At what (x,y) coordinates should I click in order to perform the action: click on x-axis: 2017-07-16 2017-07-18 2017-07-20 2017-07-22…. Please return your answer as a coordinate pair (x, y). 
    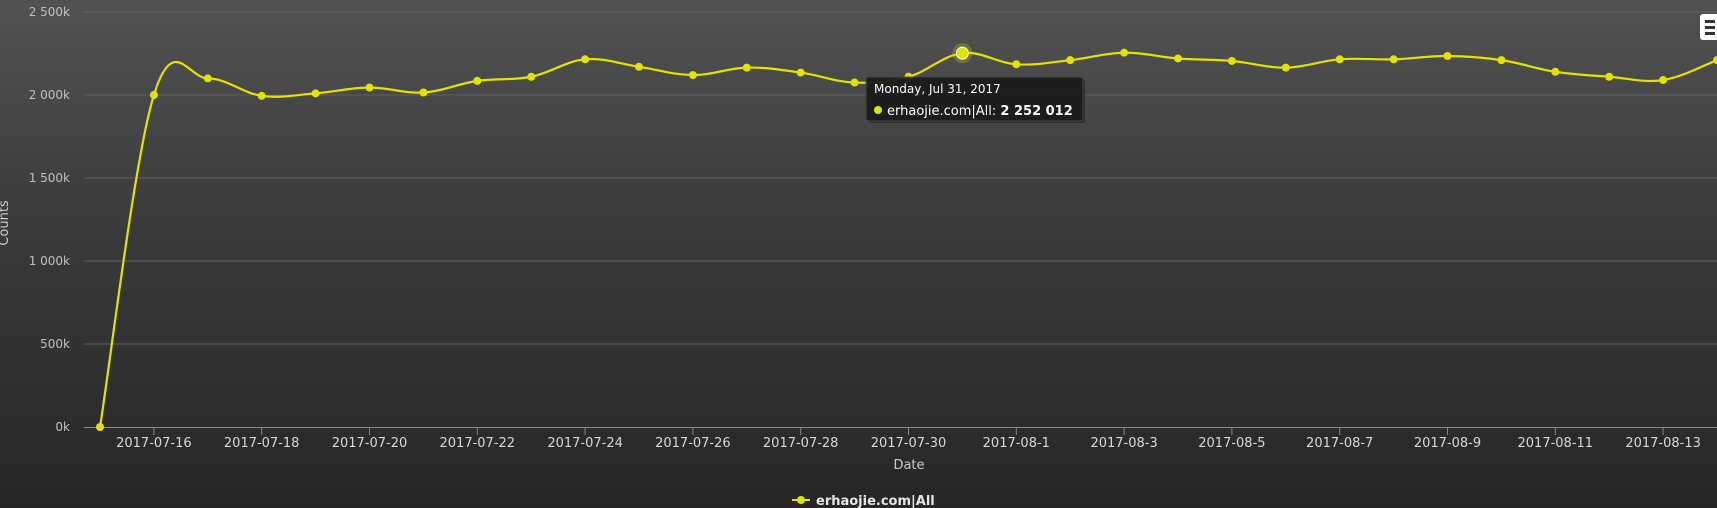
    Looking at the image, I should click on (900, 439).